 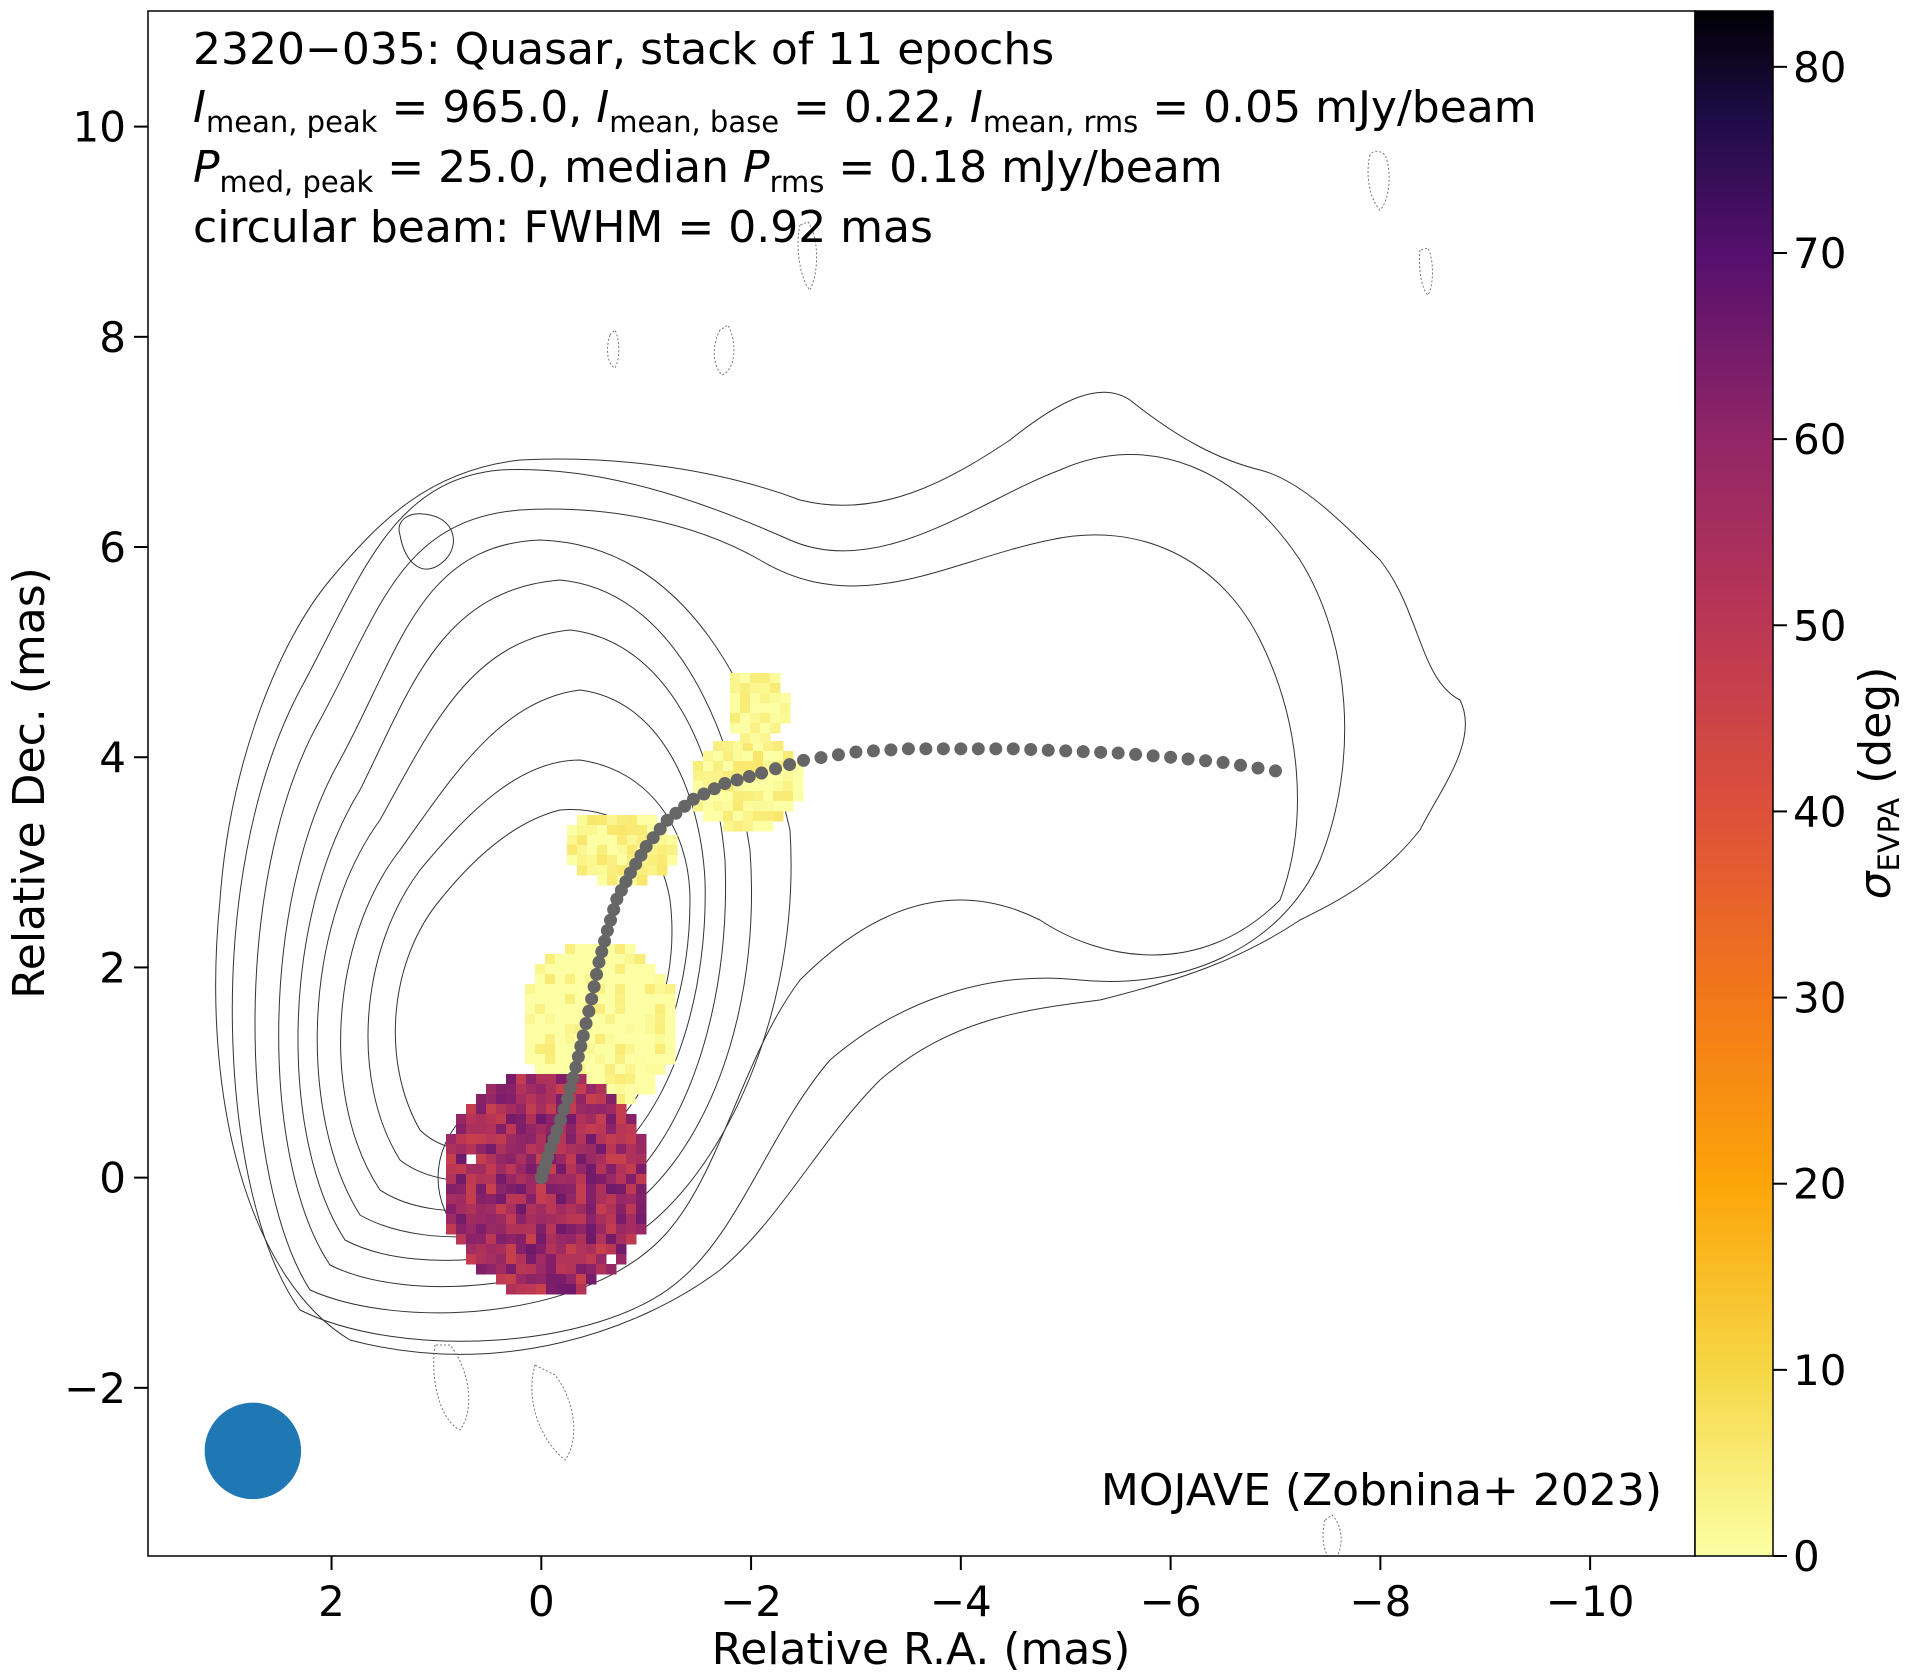 What do you see at coordinates (1809, 812) in the screenshot?
I see `colorbar-ticks: 0 10 20 30 40 50 60 70 80` at bounding box center [1809, 812].